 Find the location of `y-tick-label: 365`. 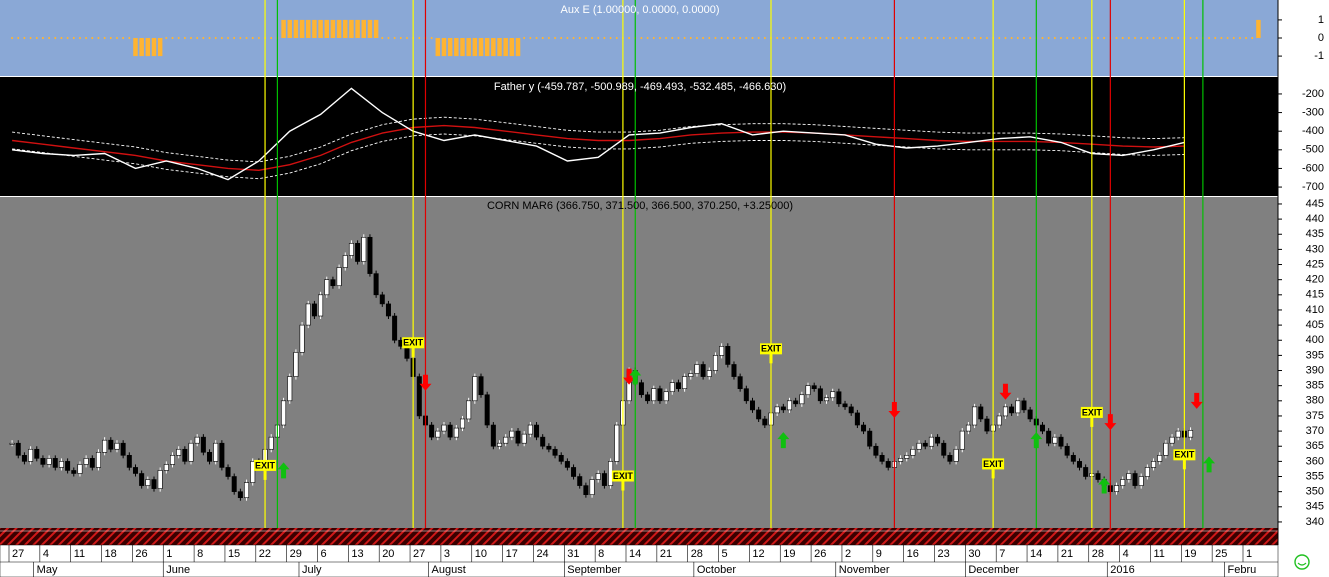

y-tick-label: 365 is located at coordinates (1315, 446).